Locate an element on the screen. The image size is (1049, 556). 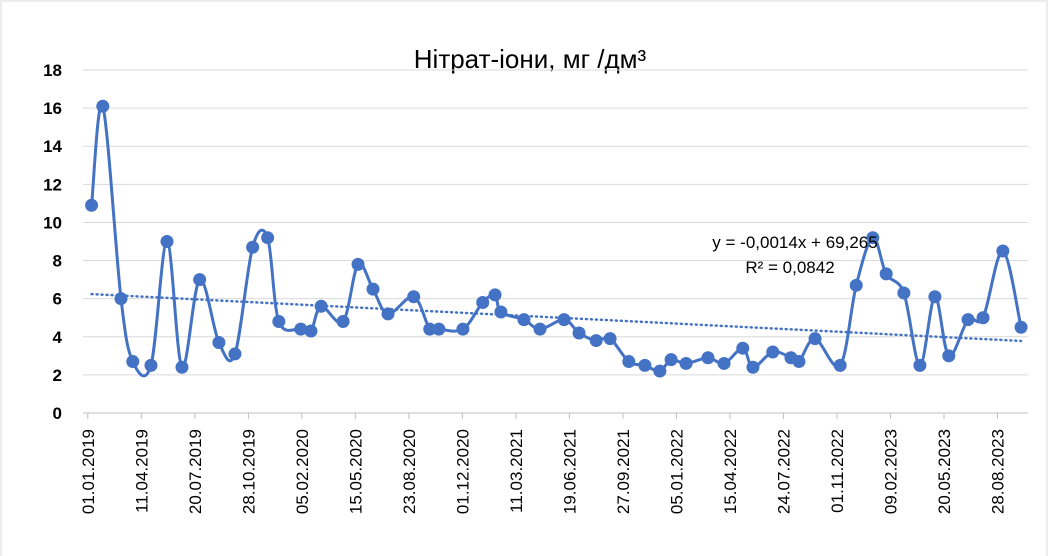
x-tick-label: 24.07.2022 is located at coordinates (783, 471).